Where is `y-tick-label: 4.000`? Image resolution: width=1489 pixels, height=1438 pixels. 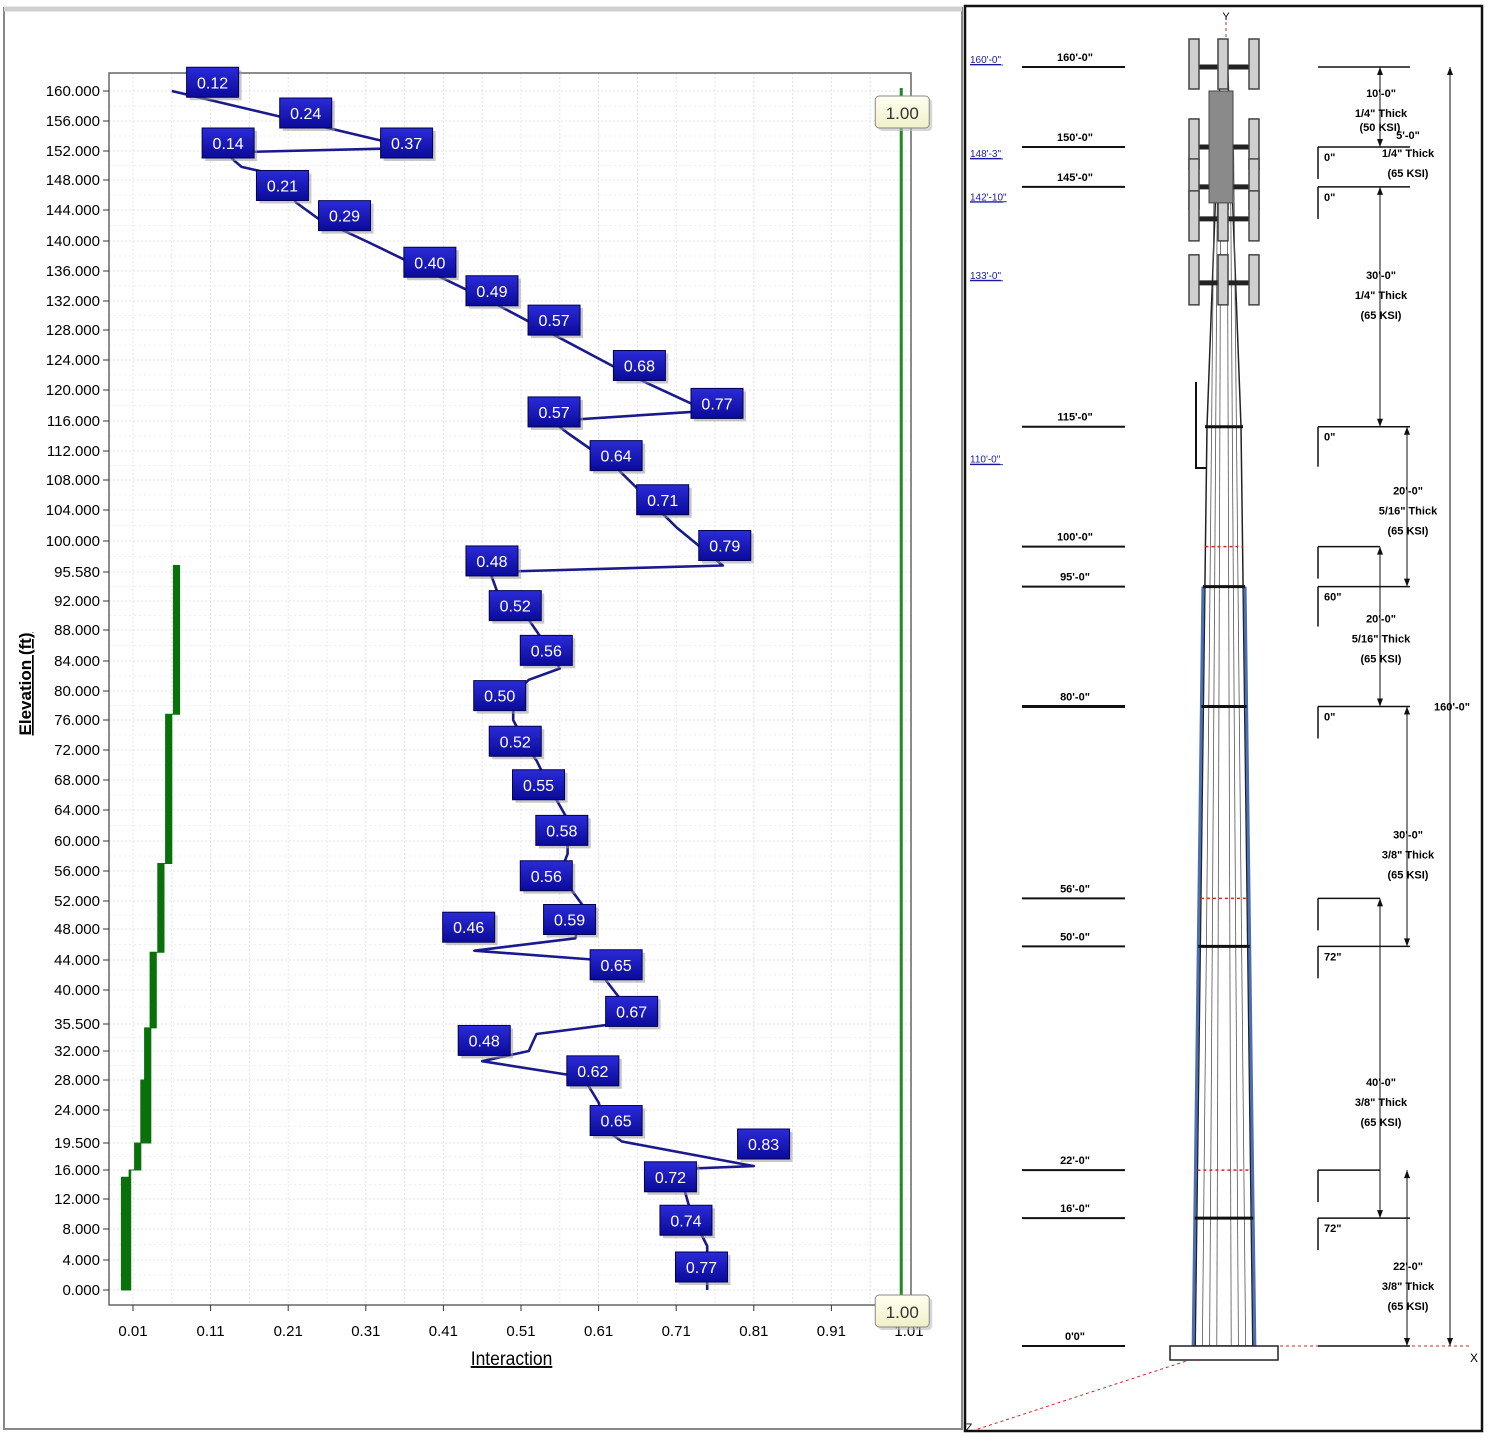
y-tick-label: 4.000 is located at coordinates (81, 1260).